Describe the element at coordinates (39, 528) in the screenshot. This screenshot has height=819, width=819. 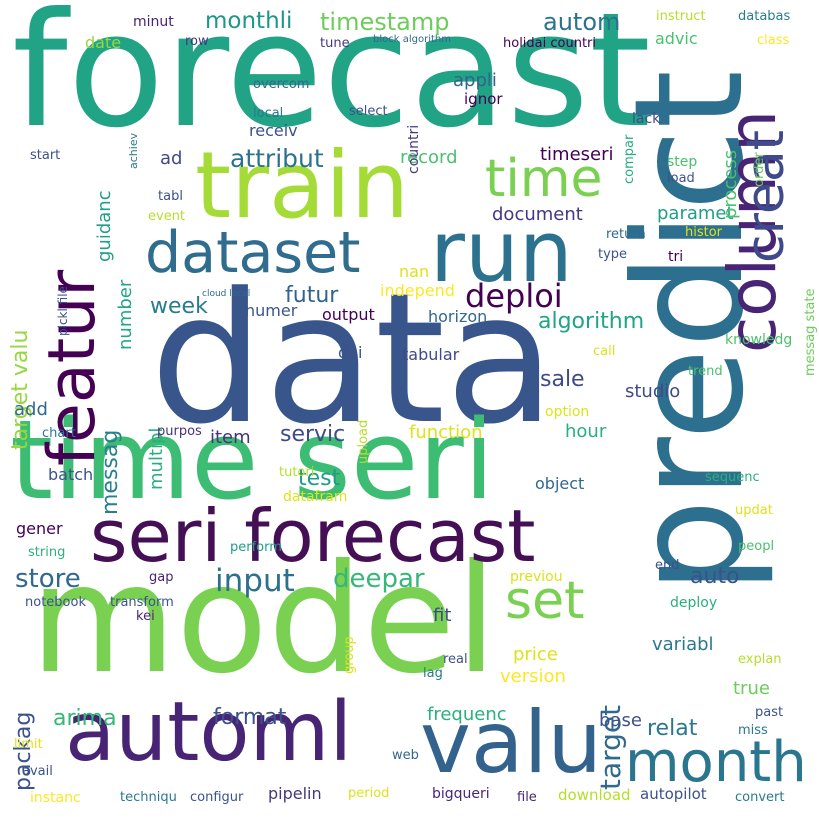
I see `word-gener: gener` at that location.